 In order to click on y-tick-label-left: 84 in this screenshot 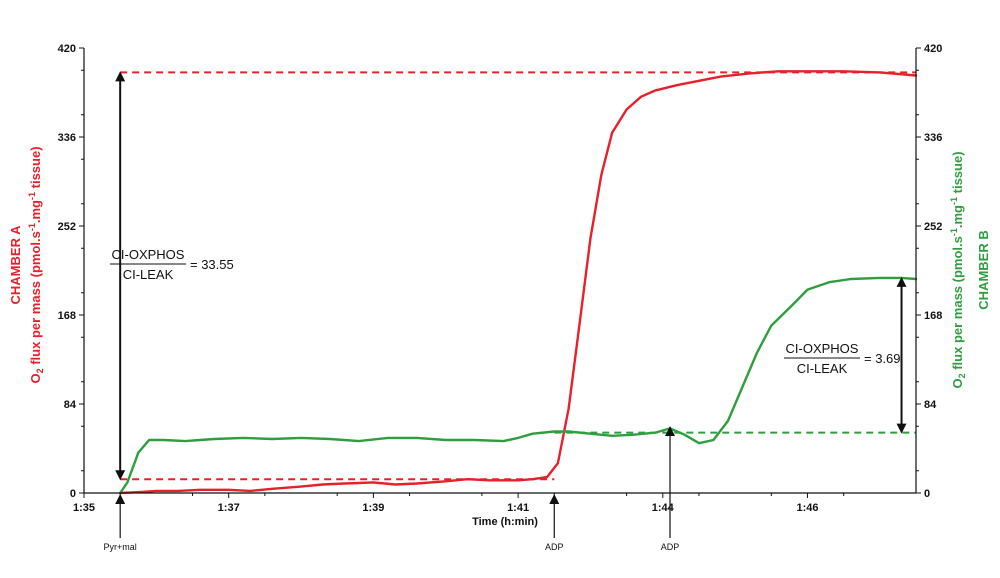, I will do `click(70, 405)`.